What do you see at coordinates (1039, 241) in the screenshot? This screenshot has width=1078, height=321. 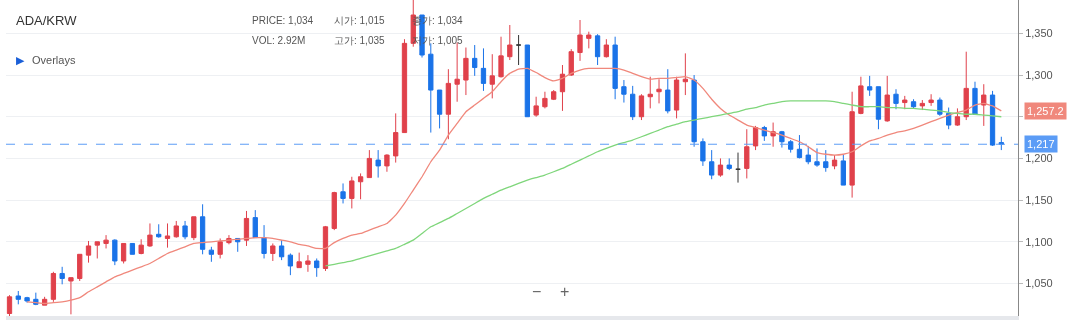 I see `y-tick-label: 1,100` at bounding box center [1039, 241].